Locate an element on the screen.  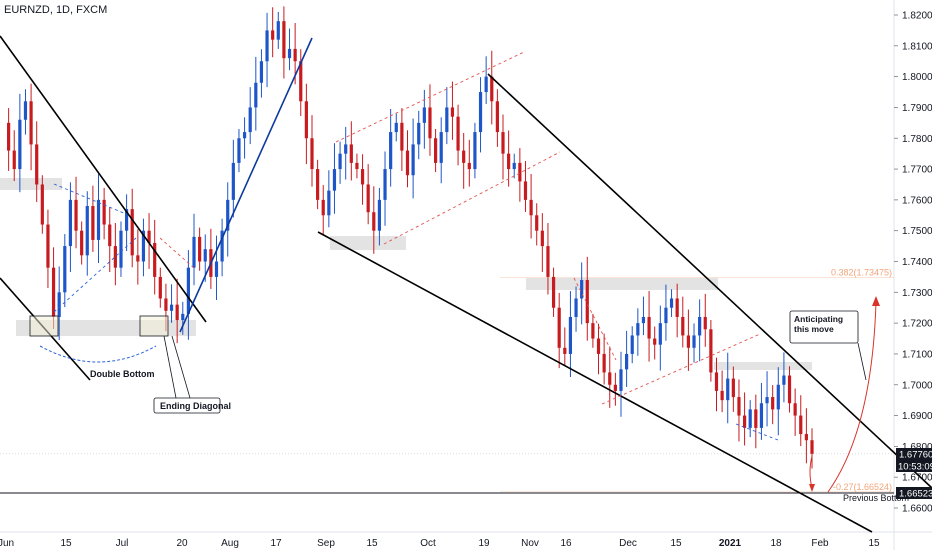
ending-diagonal-box is located at coordinates (187, 405).